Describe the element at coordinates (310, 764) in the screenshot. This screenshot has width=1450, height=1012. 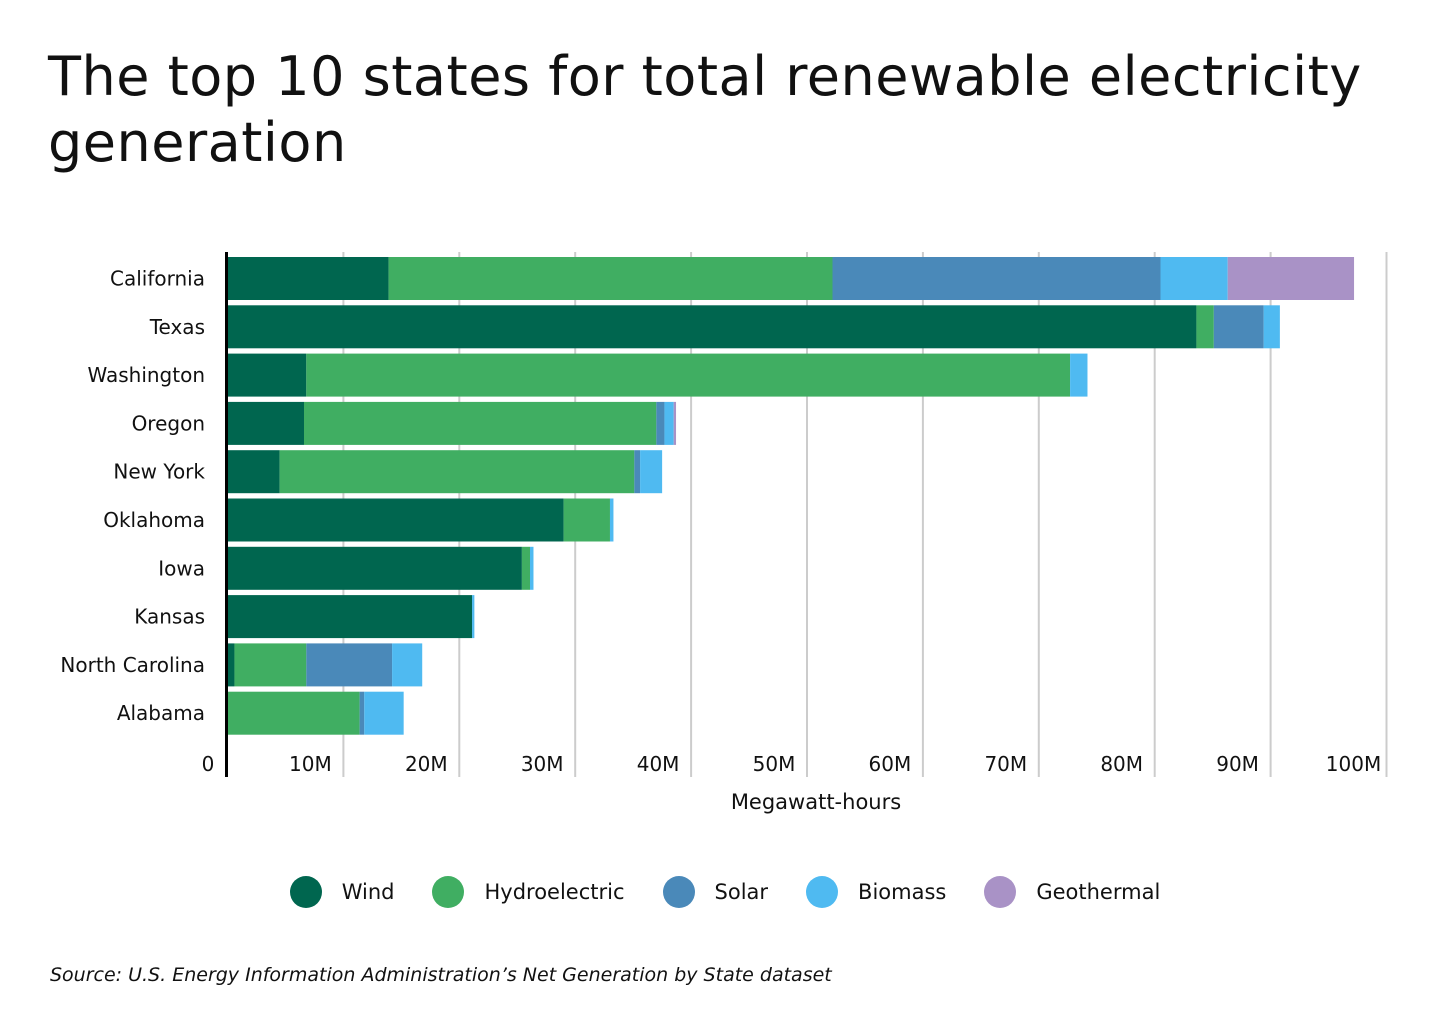
I see `x-tick-label: 10M` at that location.